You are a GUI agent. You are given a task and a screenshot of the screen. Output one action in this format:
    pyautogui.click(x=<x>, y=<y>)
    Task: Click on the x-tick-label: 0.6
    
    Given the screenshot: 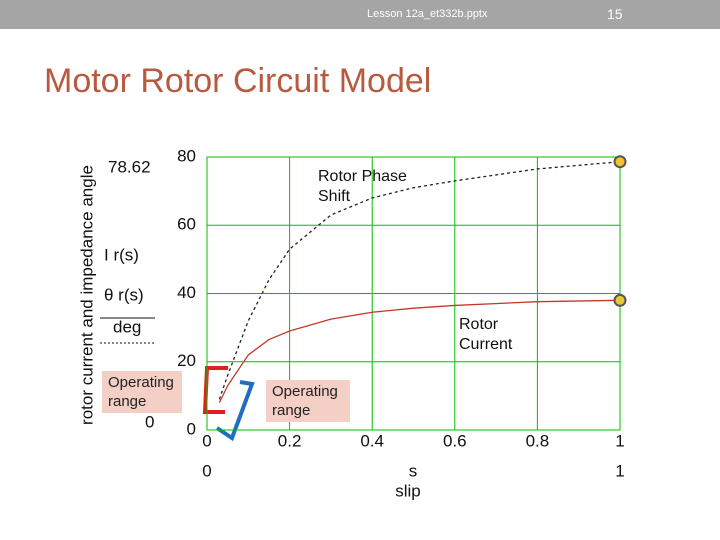 What is the action you would take?
    pyautogui.click(x=455, y=440)
    